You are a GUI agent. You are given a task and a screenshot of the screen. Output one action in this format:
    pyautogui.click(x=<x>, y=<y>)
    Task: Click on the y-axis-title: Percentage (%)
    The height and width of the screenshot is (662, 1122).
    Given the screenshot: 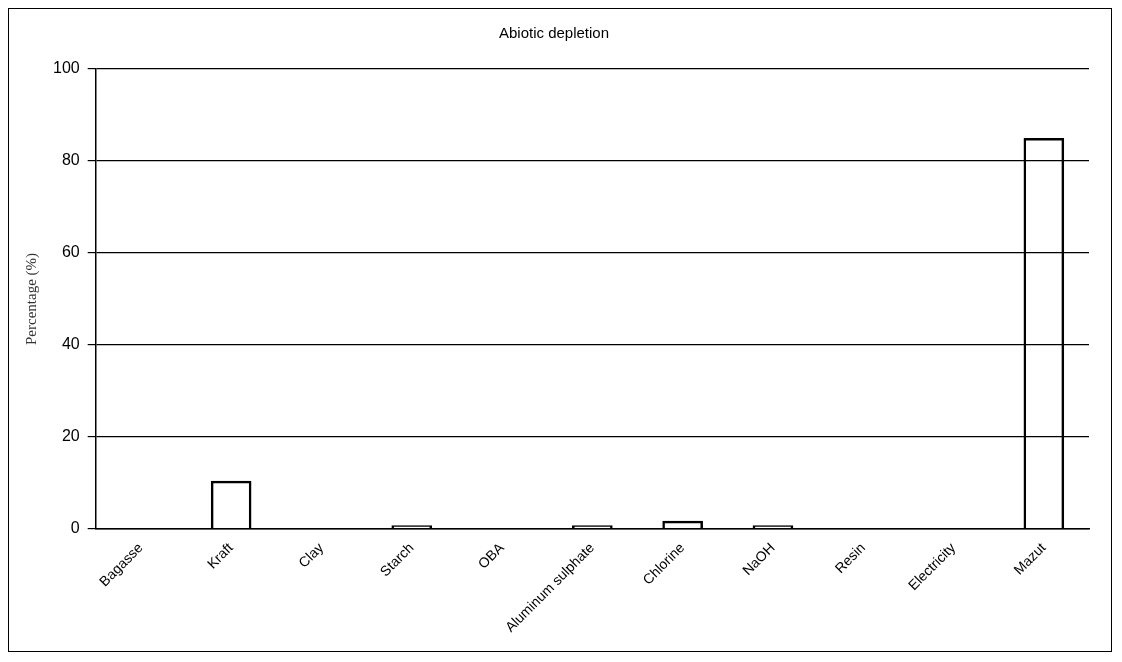 What is the action you would take?
    pyautogui.click(x=31, y=298)
    